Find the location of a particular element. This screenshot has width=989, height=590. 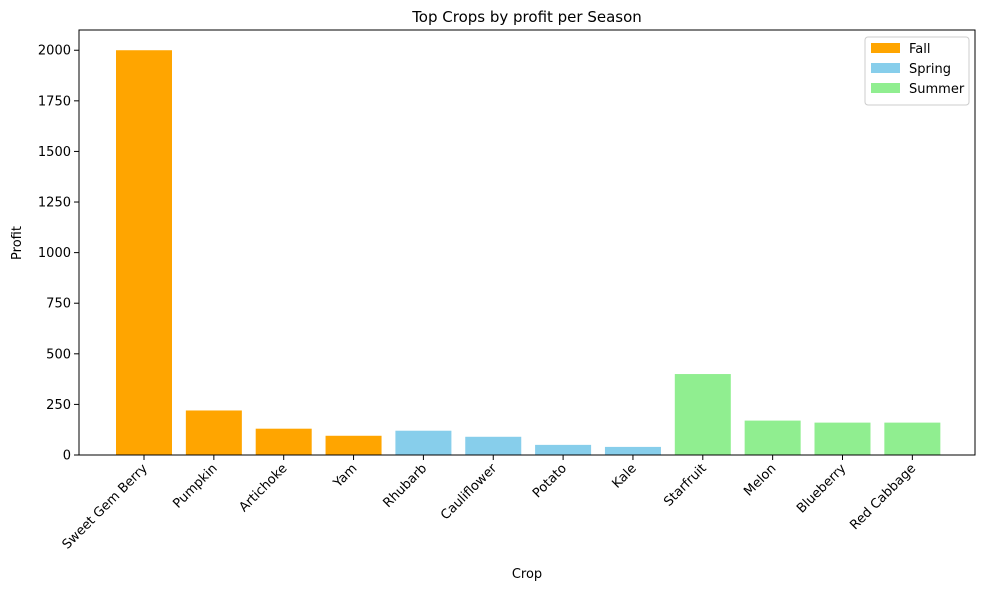

legend-label: Summer is located at coordinates (937, 89).